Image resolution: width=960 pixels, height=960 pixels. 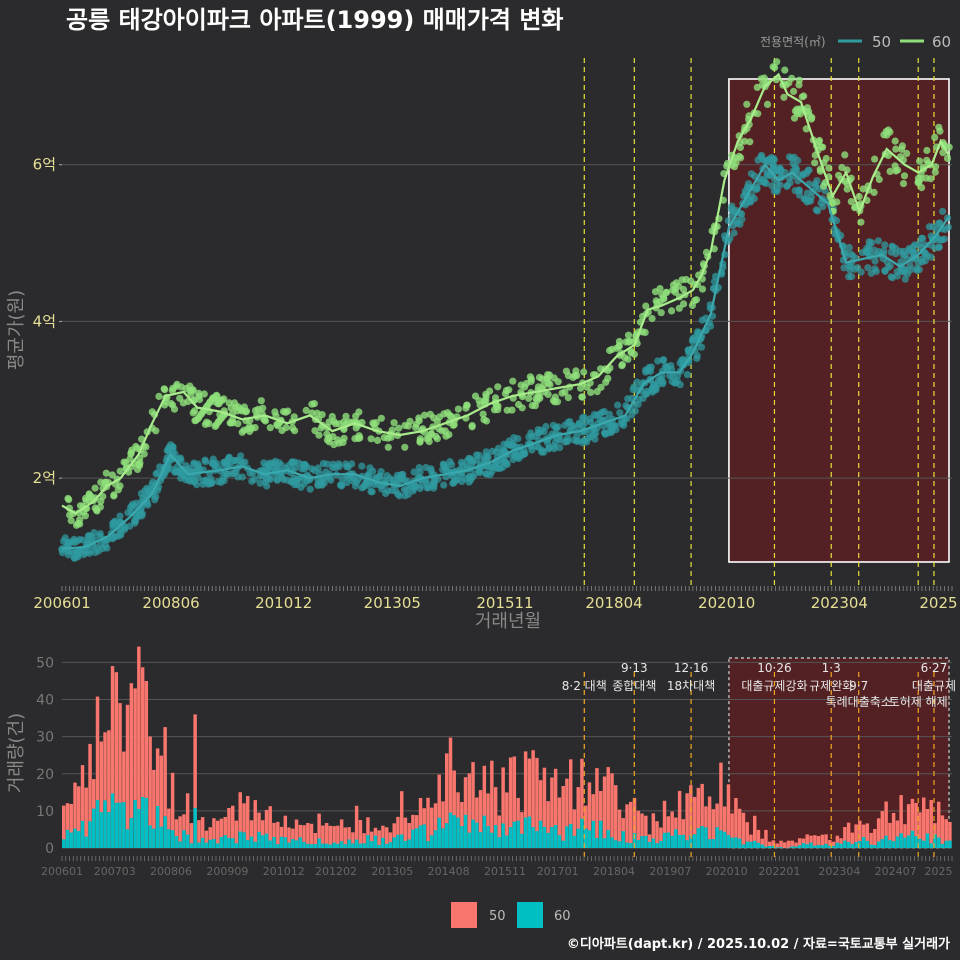 What do you see at coordinates (392, 871) in the screenshot?
I see `volume-x-tick-label: 201305` at bounding box center [392, 871].